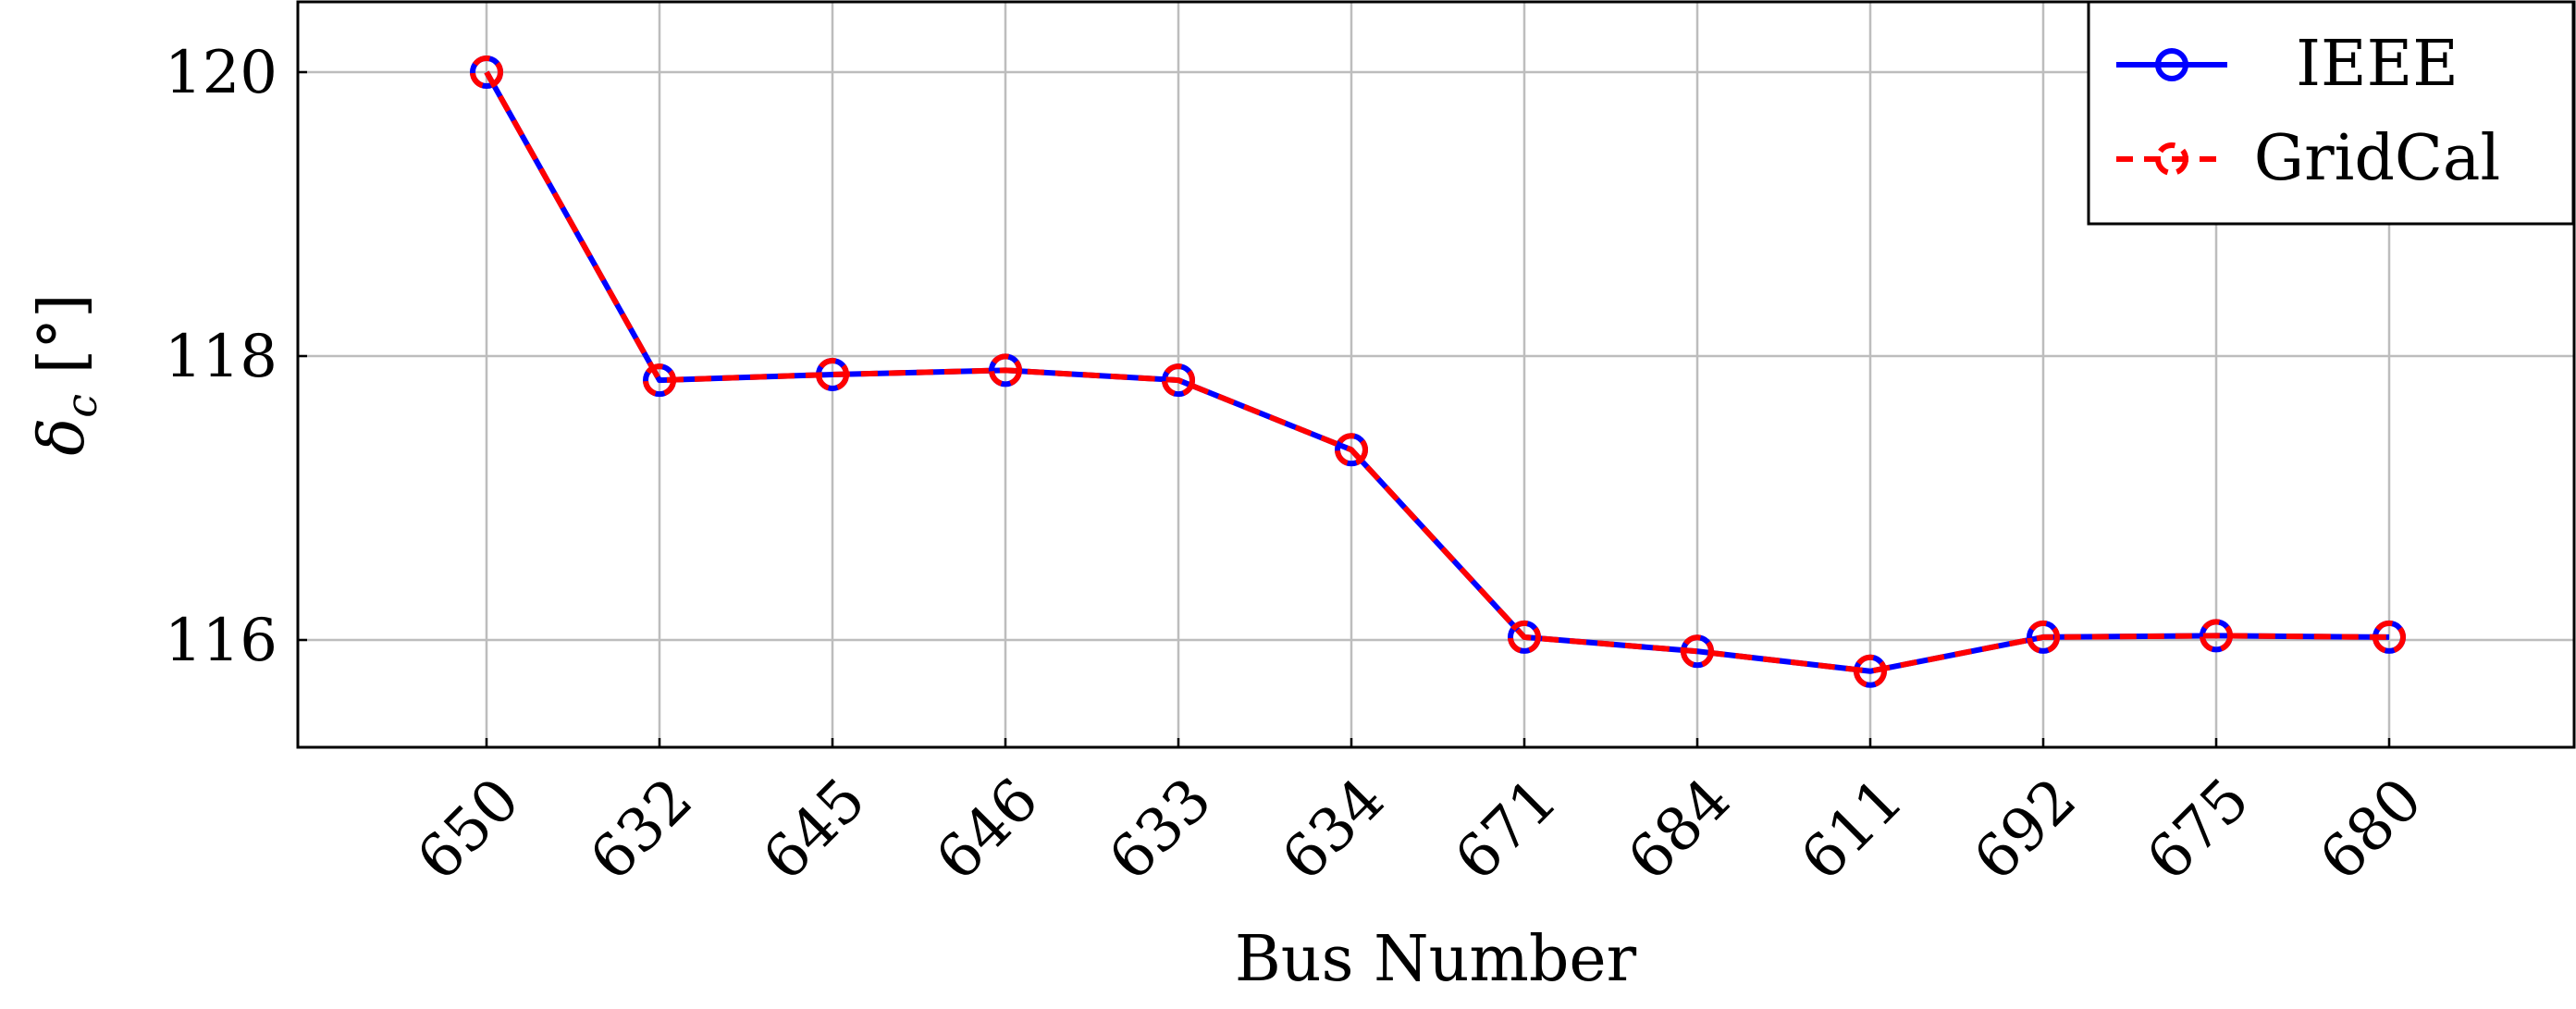 The height and width of the screenshot is (1009, 2576). I want to click on y-axis-label-subscript: c, so click(81, 406).